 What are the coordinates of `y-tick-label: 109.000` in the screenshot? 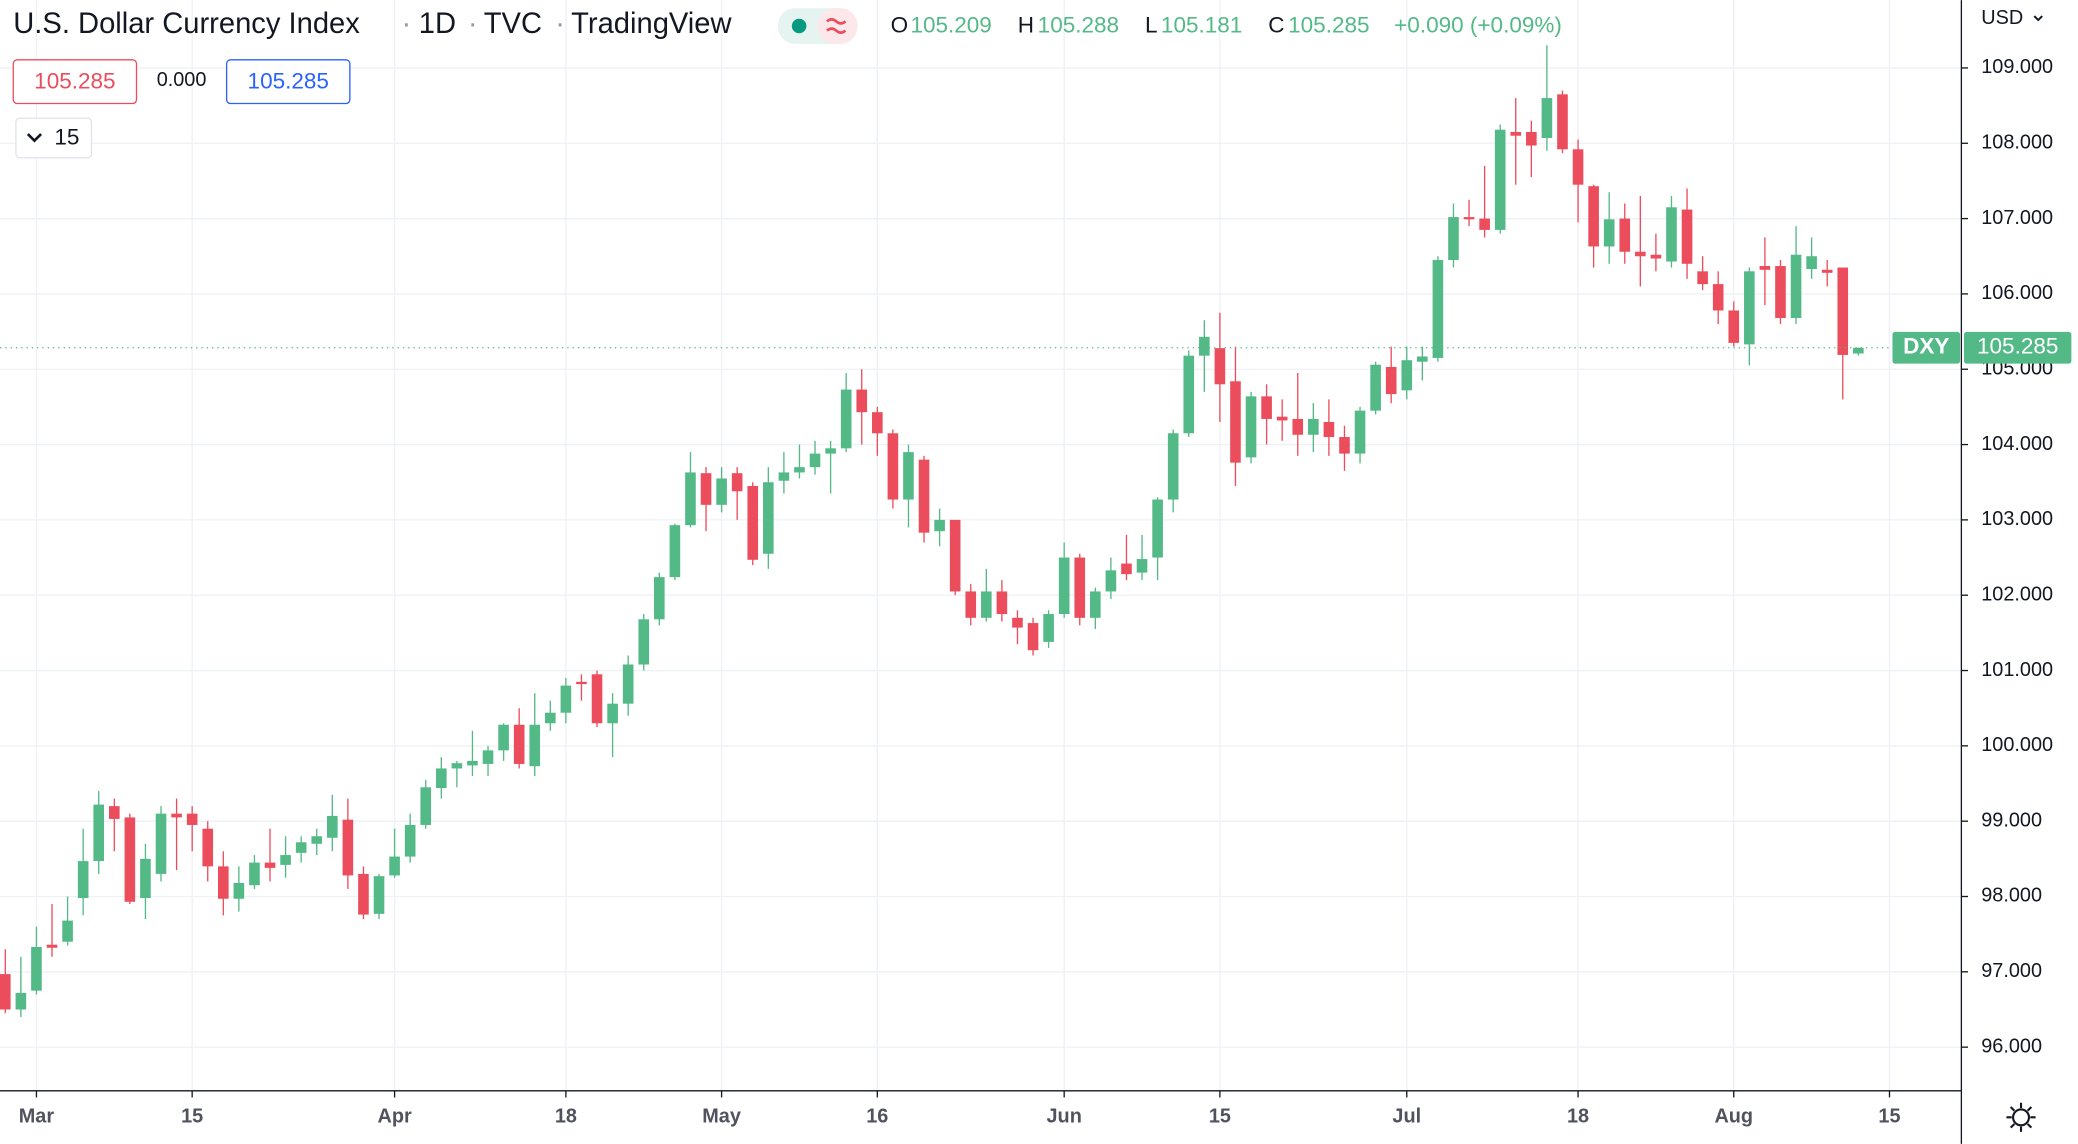 It's located at (2017, 67).